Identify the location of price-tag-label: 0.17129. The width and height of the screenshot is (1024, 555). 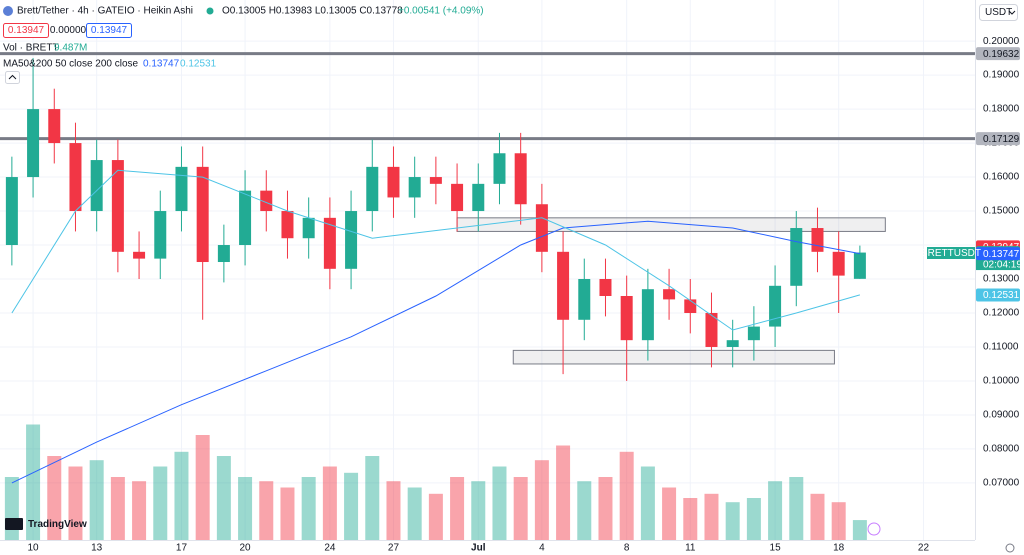
(1001, 139).